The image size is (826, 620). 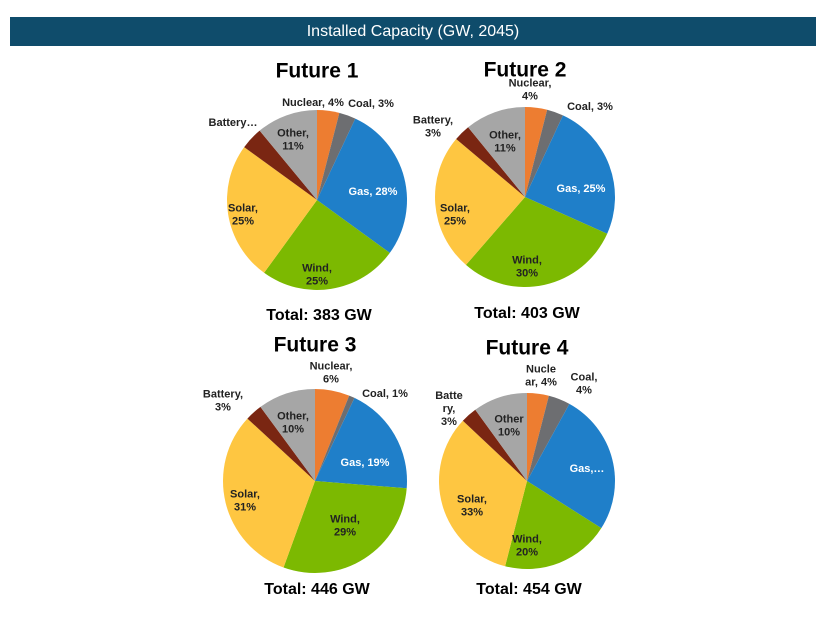 I want to click on total-label: Total: 454 GW, so click(x=529, y=589).